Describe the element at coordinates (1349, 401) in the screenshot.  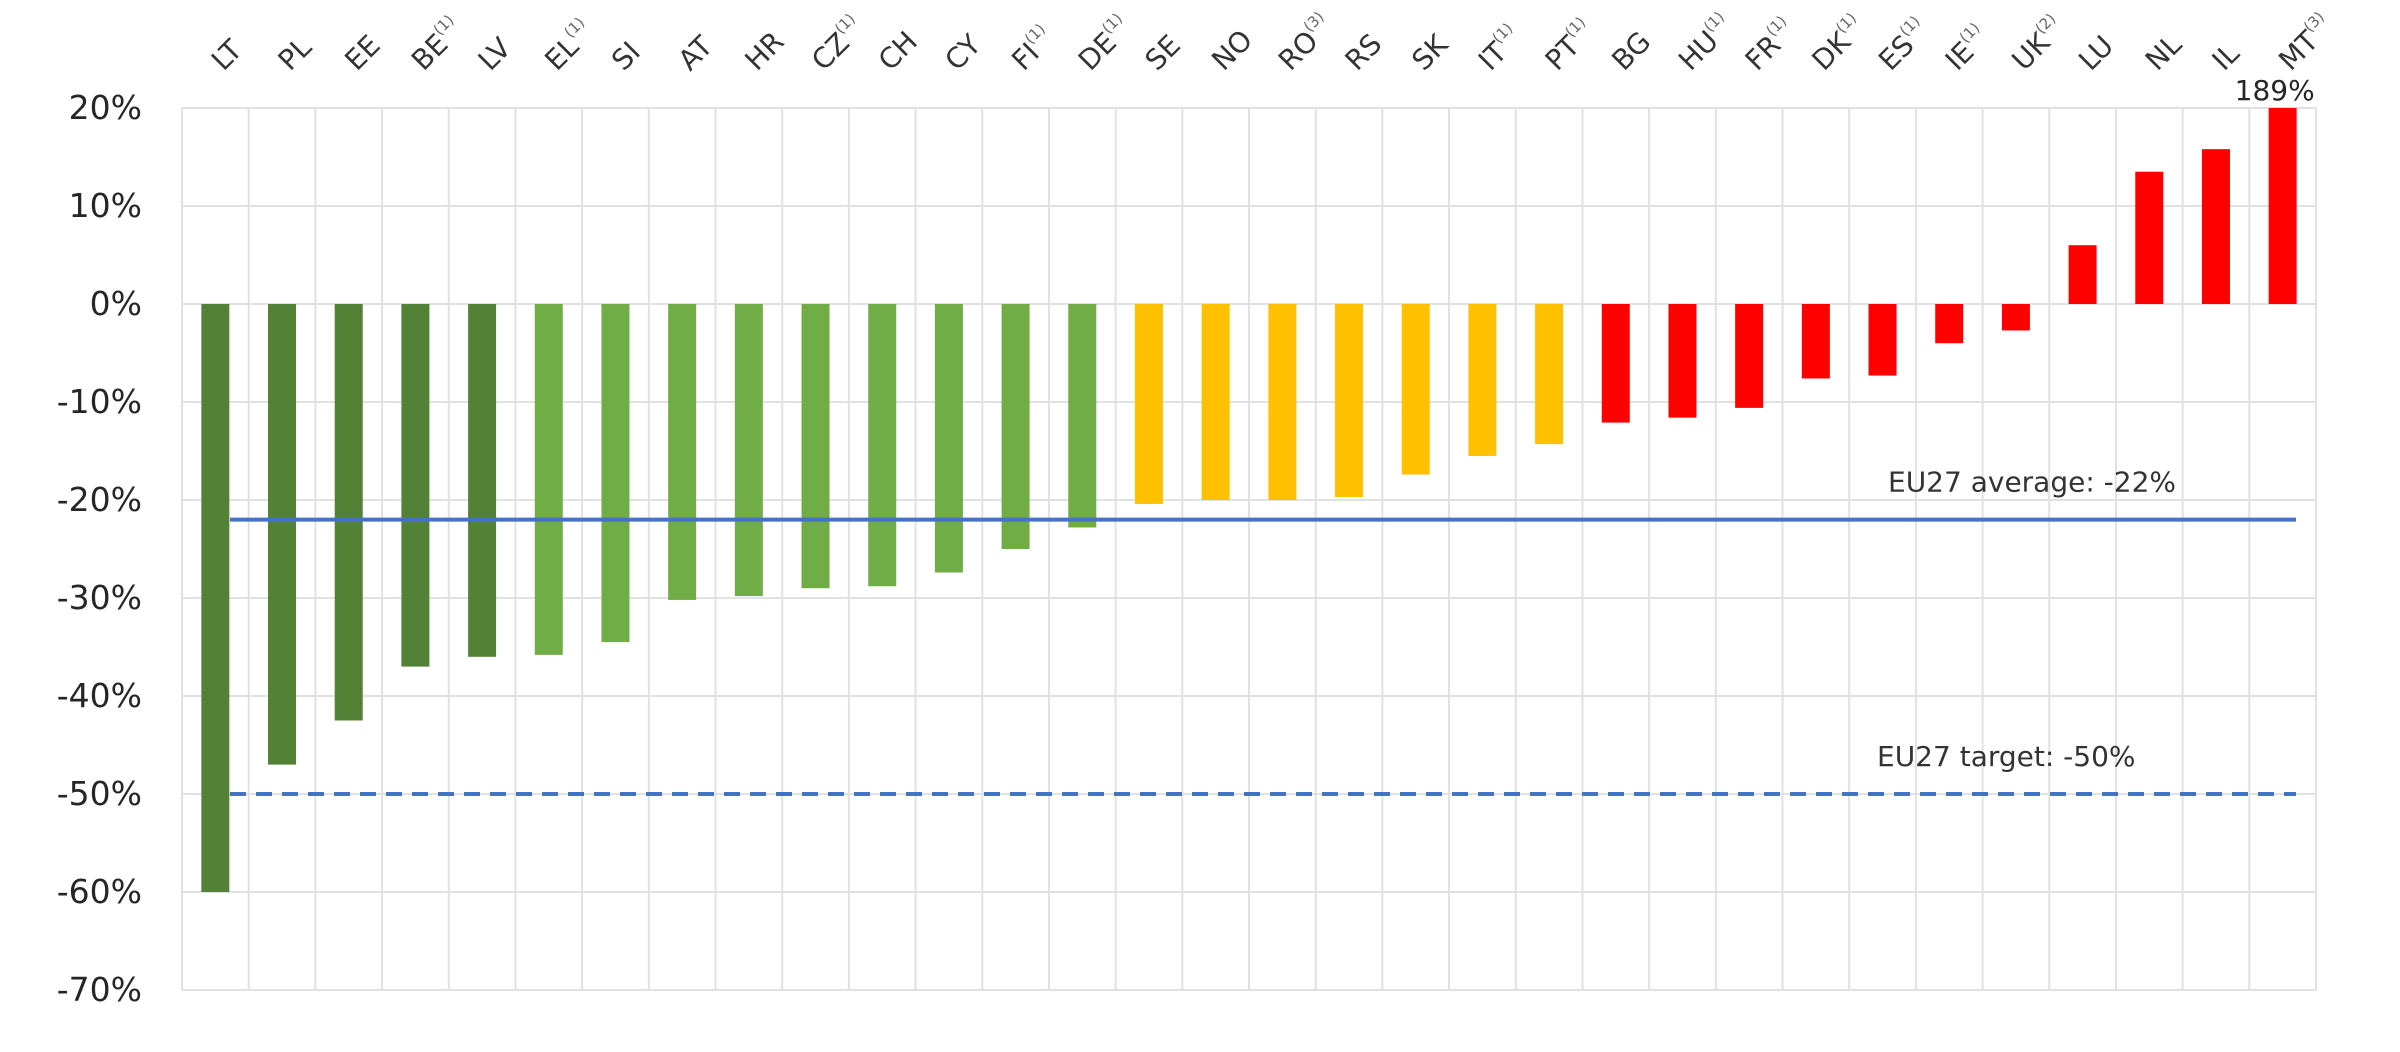
I see `bar-rs` at that location.